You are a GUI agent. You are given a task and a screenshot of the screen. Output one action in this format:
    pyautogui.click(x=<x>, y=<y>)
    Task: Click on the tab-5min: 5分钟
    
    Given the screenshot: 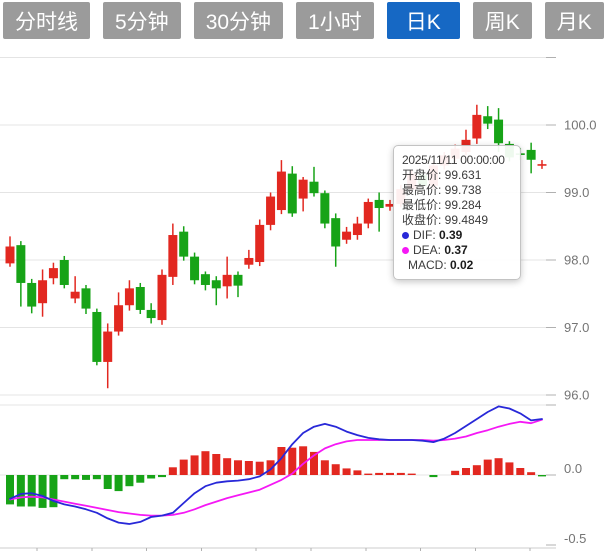 What is the action you would take?
    pyautogui.click(x=142, y=20)
    